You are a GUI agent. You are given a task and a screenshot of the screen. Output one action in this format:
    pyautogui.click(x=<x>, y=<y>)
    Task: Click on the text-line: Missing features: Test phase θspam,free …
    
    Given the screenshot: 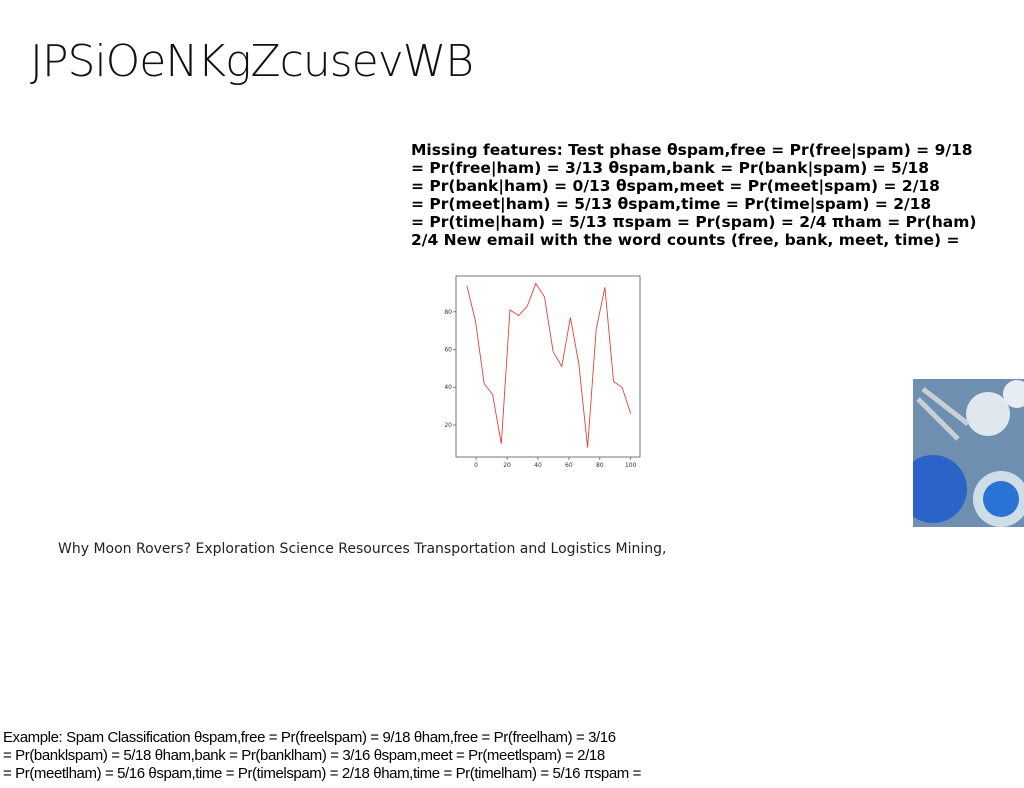 What is the action you would take?
    pyautogui.click(x=692, y=150)
    